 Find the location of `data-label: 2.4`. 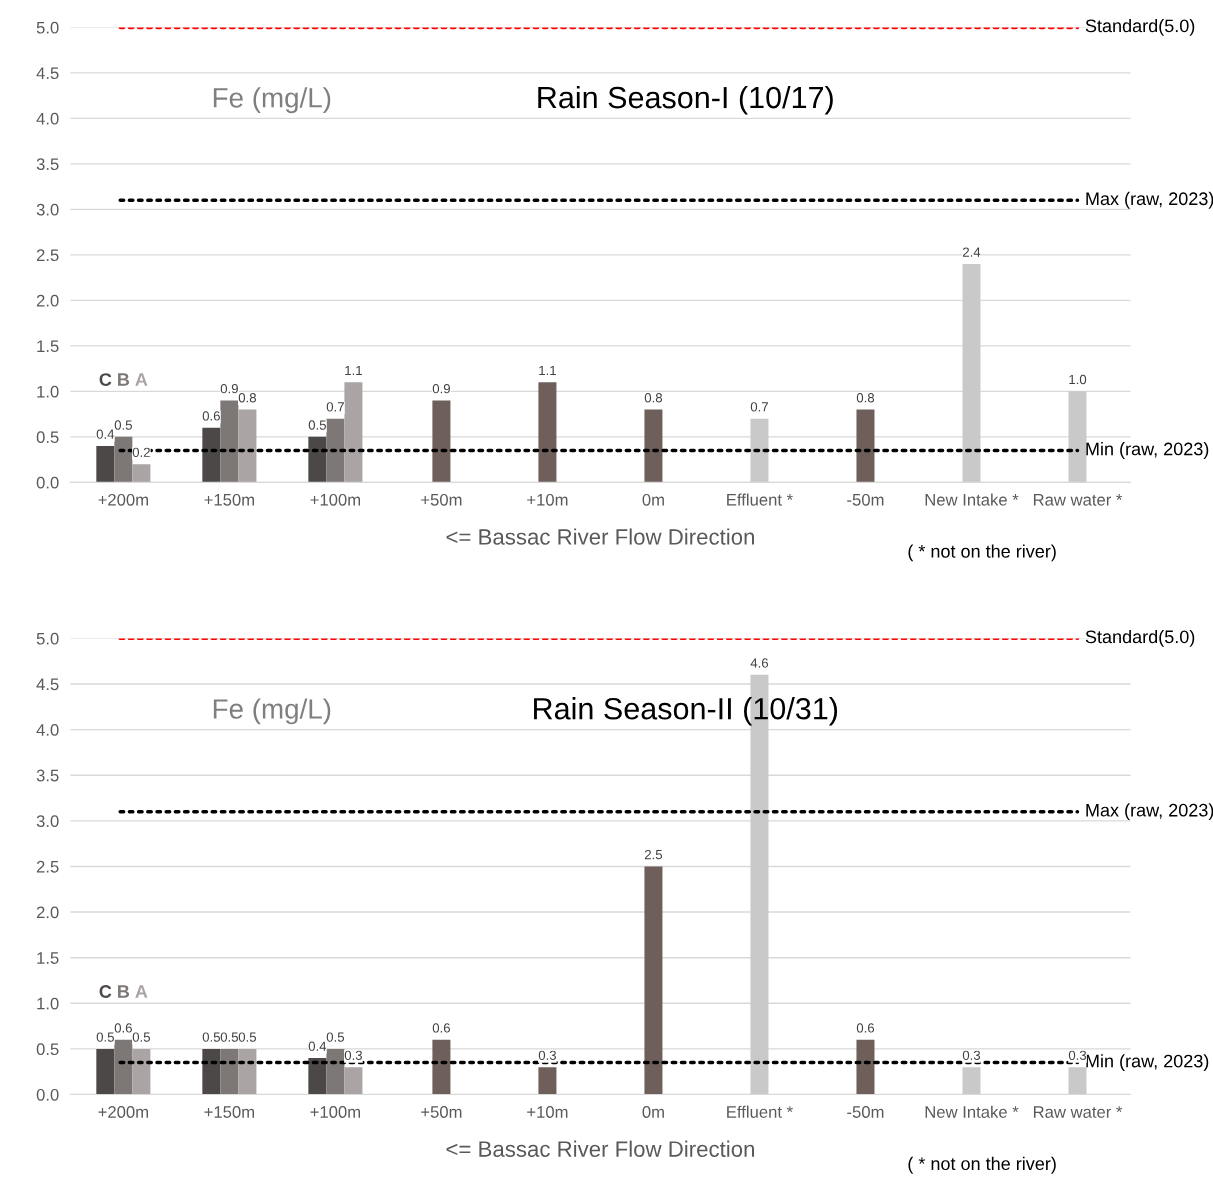

data-label: 2.4 is located at coordinates (971, 252).